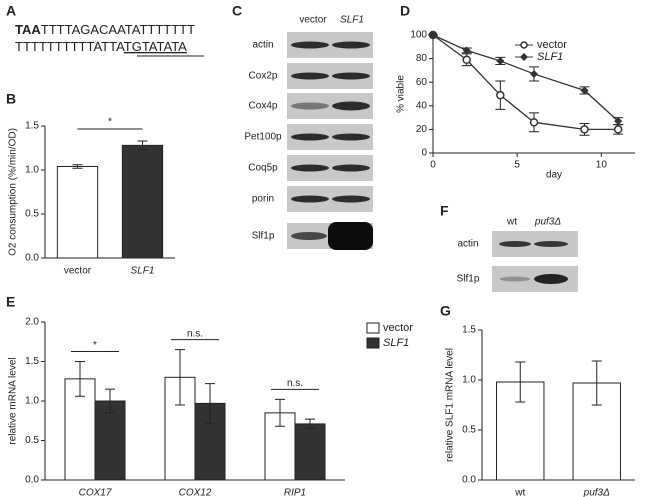 This screenshot has width=650, height=497. I want to click on sequence-line: TAATTTTAGACAATATTTTTTT, so click(105, 29).